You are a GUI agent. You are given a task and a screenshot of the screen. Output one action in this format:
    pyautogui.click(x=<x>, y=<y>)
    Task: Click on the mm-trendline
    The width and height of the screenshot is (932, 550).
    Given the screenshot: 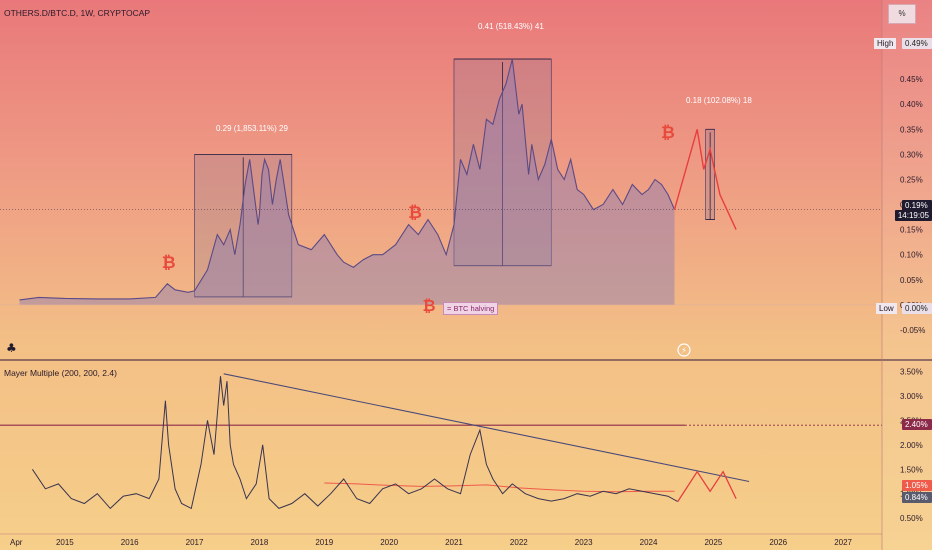 What is the action you would take?
    pyautogui.click(x=486, y=428)
    